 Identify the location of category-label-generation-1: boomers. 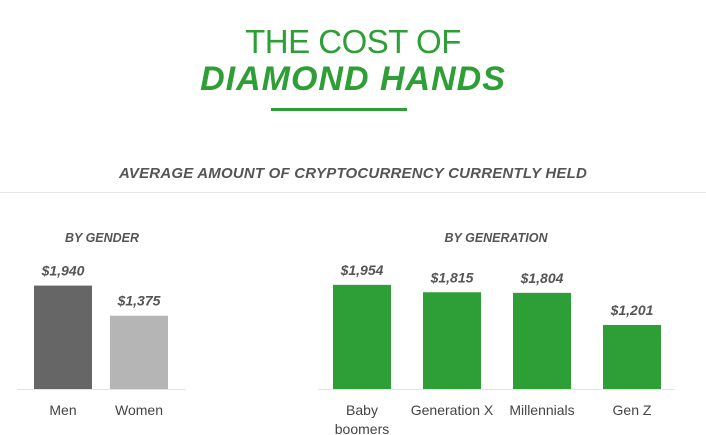
(362, 428).